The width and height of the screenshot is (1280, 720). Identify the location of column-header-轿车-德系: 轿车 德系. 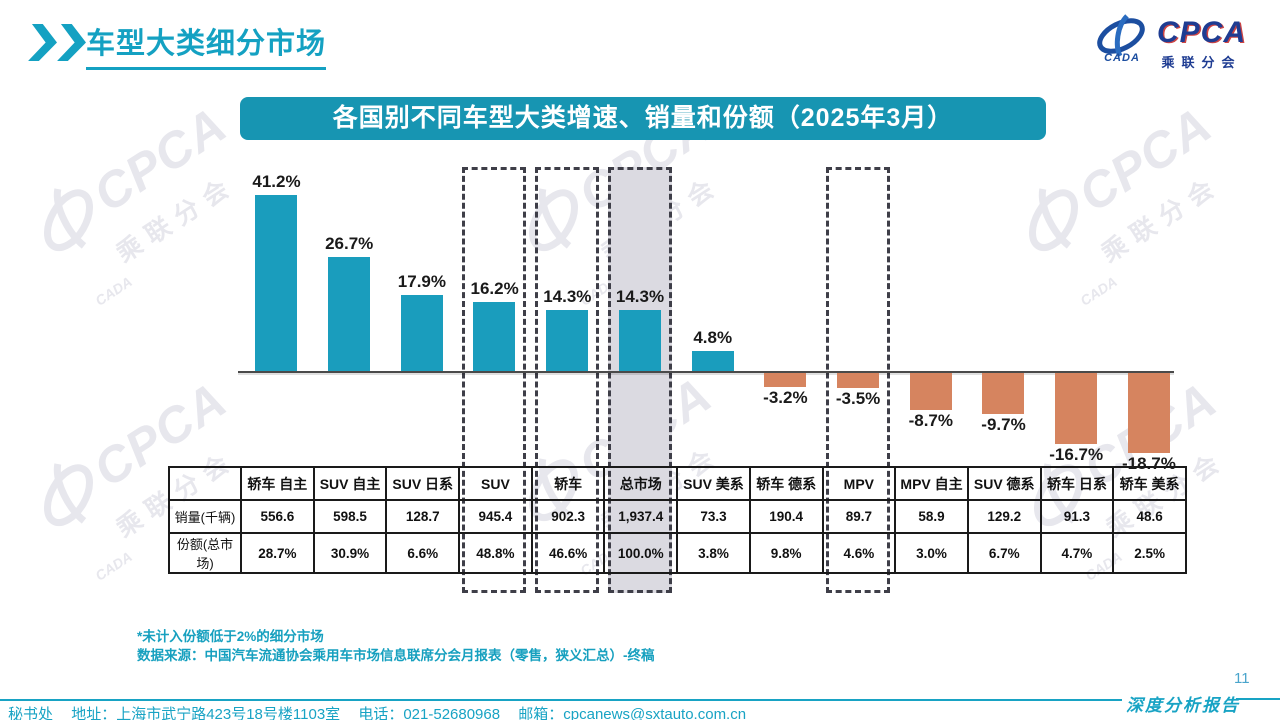
(786, 483).